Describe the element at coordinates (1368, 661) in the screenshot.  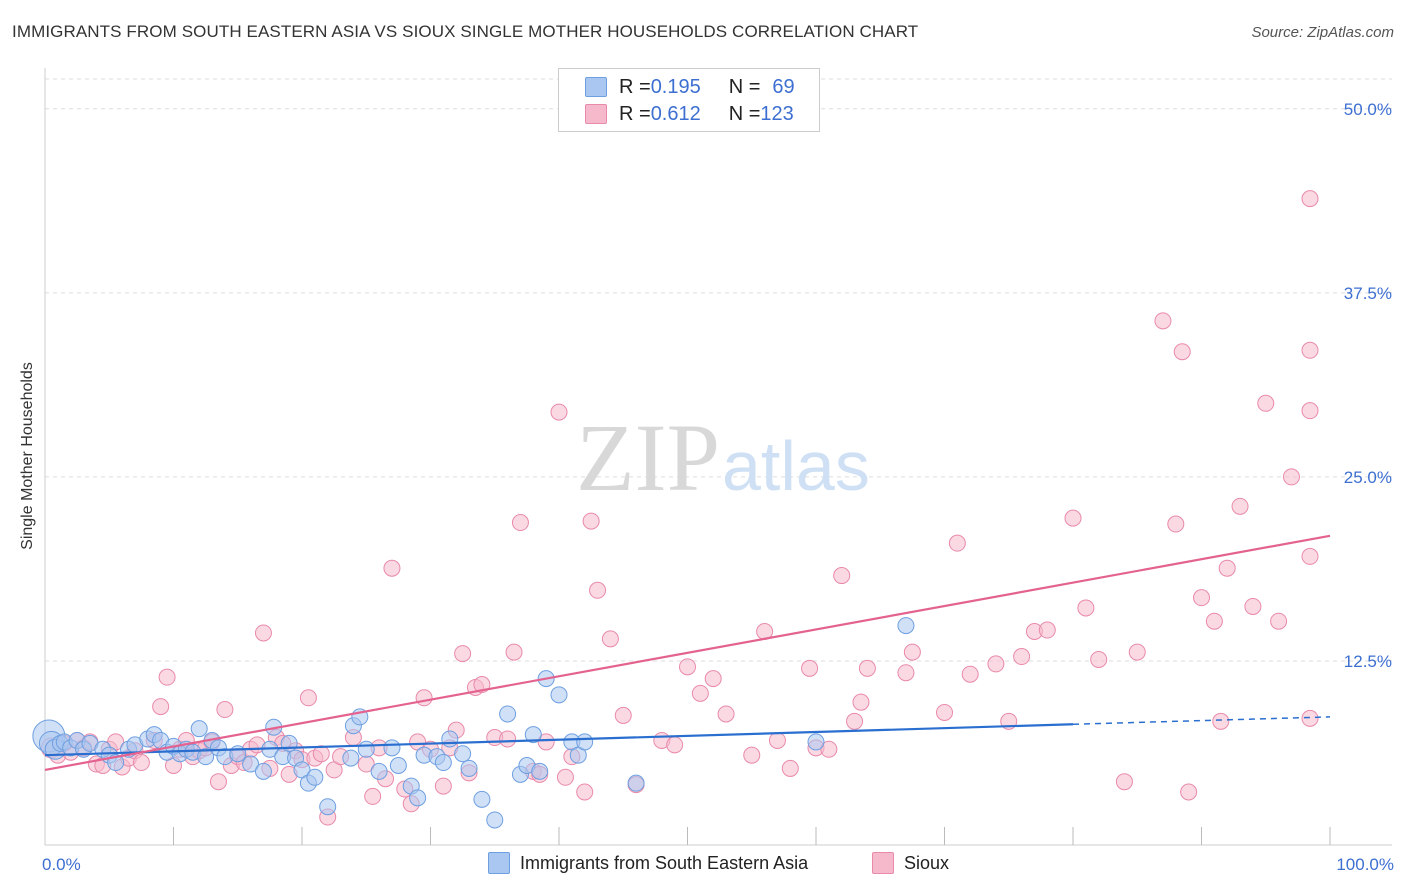
I see `y-tick-label: 12.5%` at that location.